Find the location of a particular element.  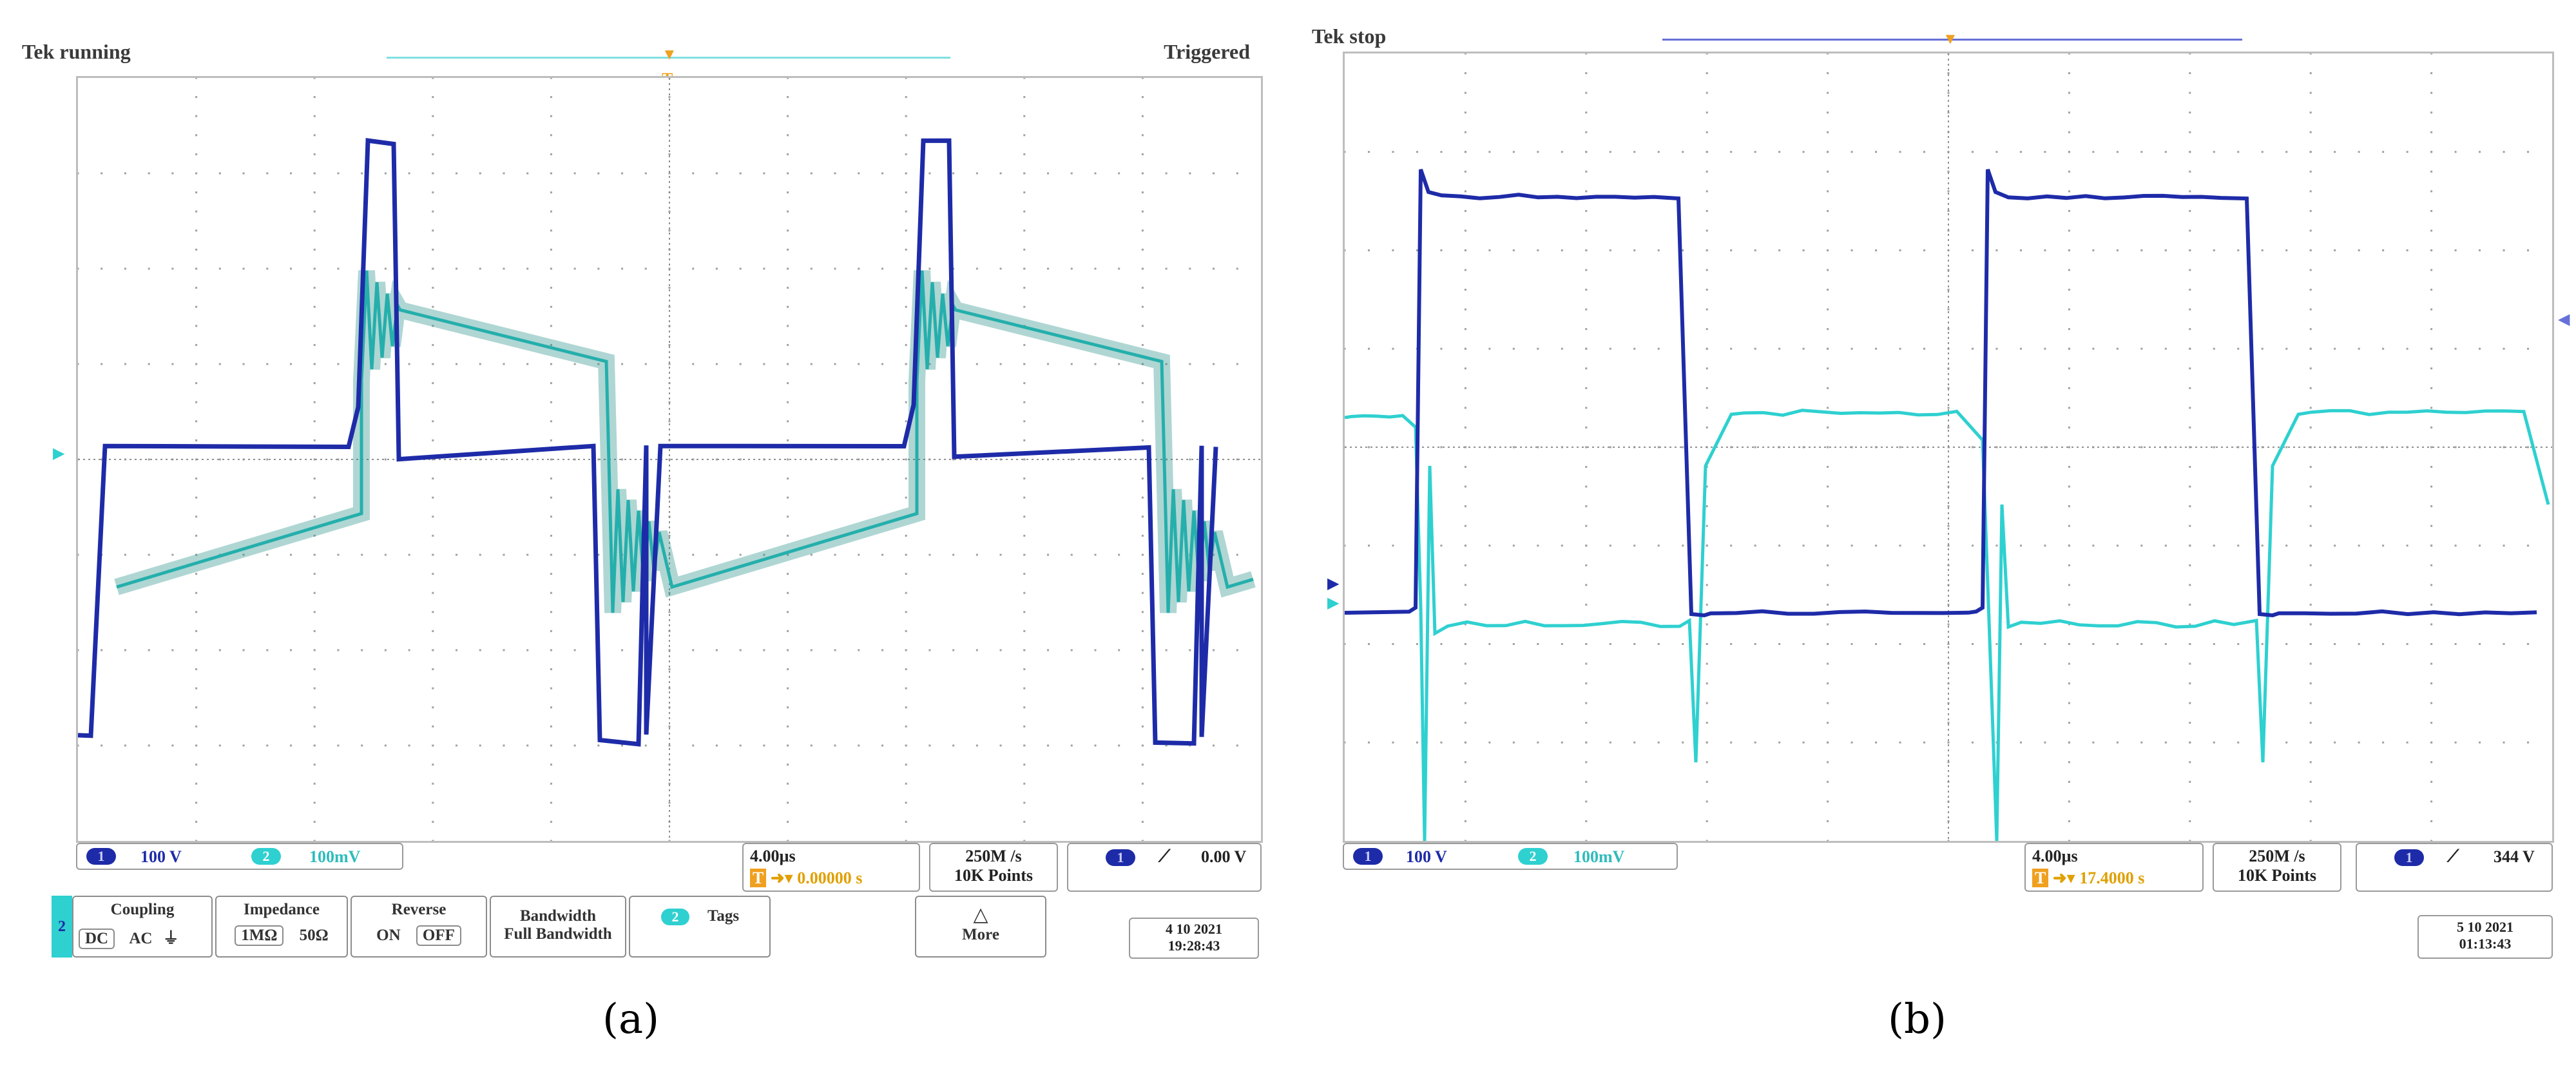

acquisition-status: Tek running is located at coordinates (77, 52).